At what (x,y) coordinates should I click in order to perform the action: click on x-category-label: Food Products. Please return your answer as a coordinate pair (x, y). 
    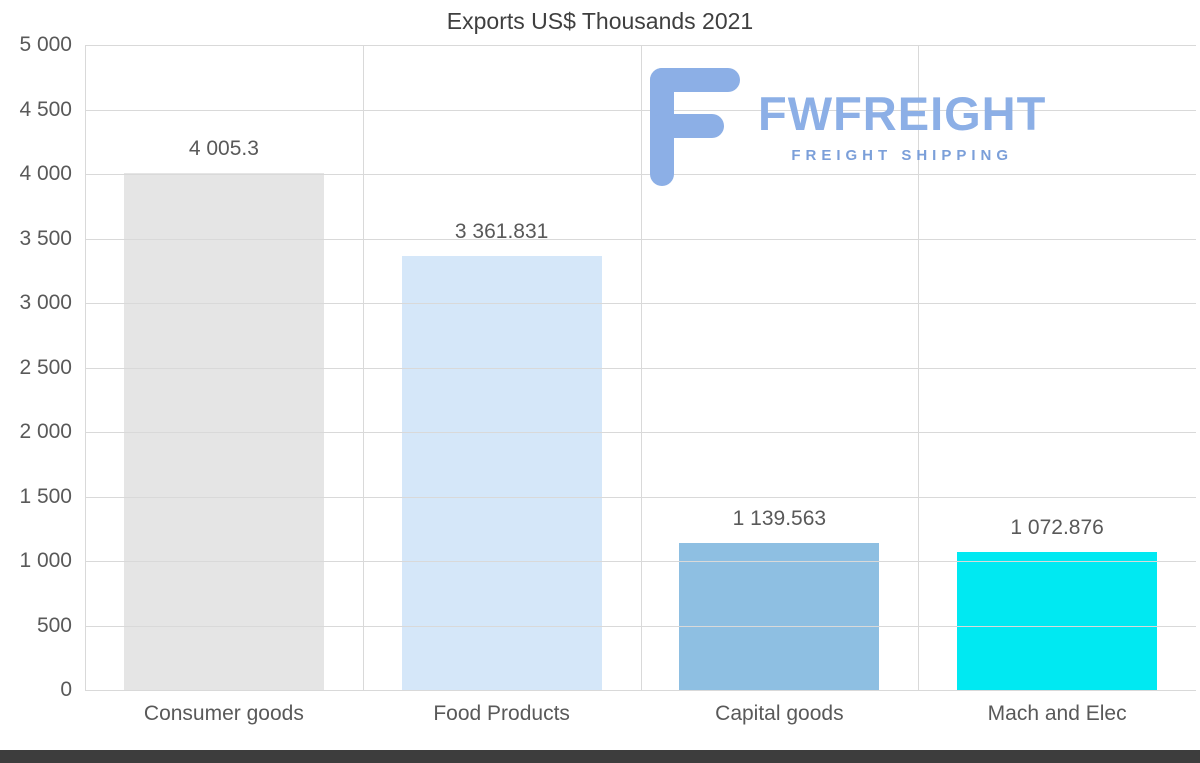
    Looking at the image, I should click on (501, 713).